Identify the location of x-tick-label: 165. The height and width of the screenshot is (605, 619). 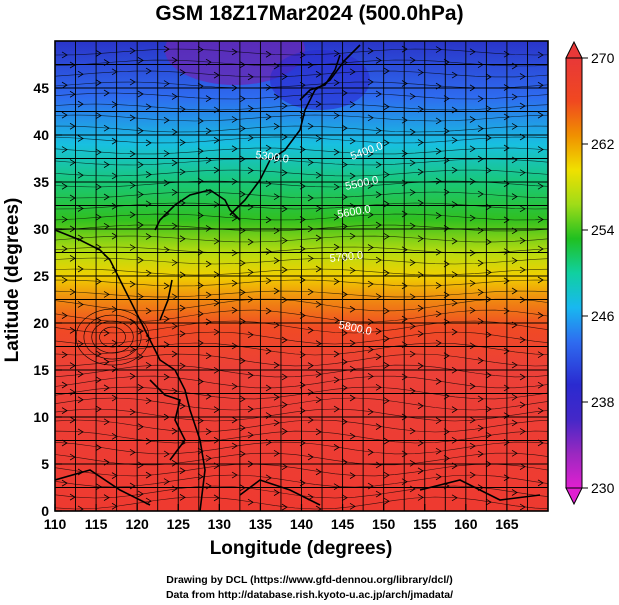
(507, 524).